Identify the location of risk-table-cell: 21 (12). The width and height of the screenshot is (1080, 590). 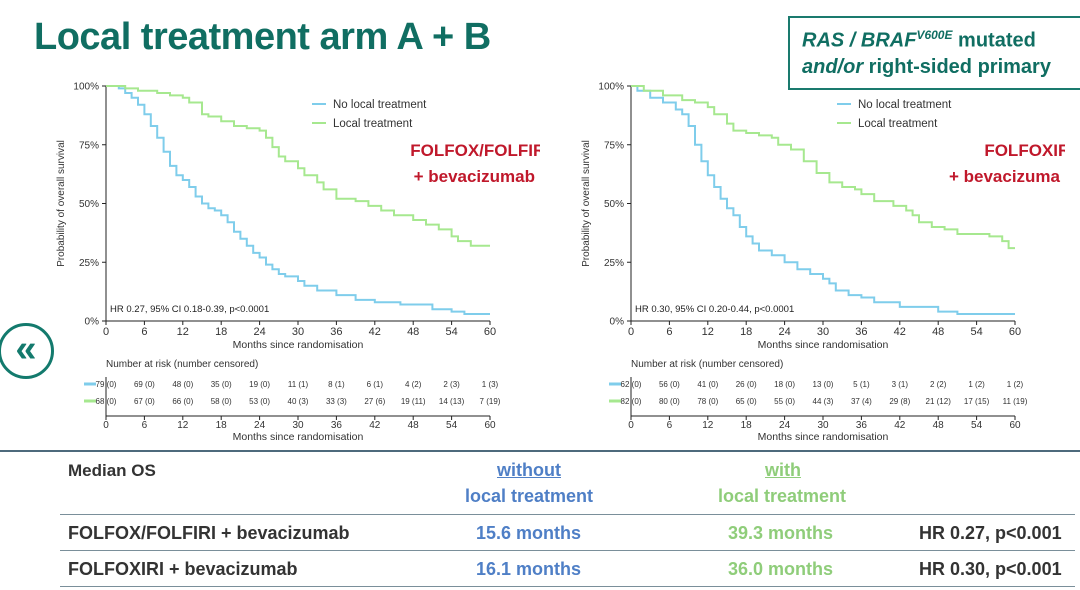
(939, 401).